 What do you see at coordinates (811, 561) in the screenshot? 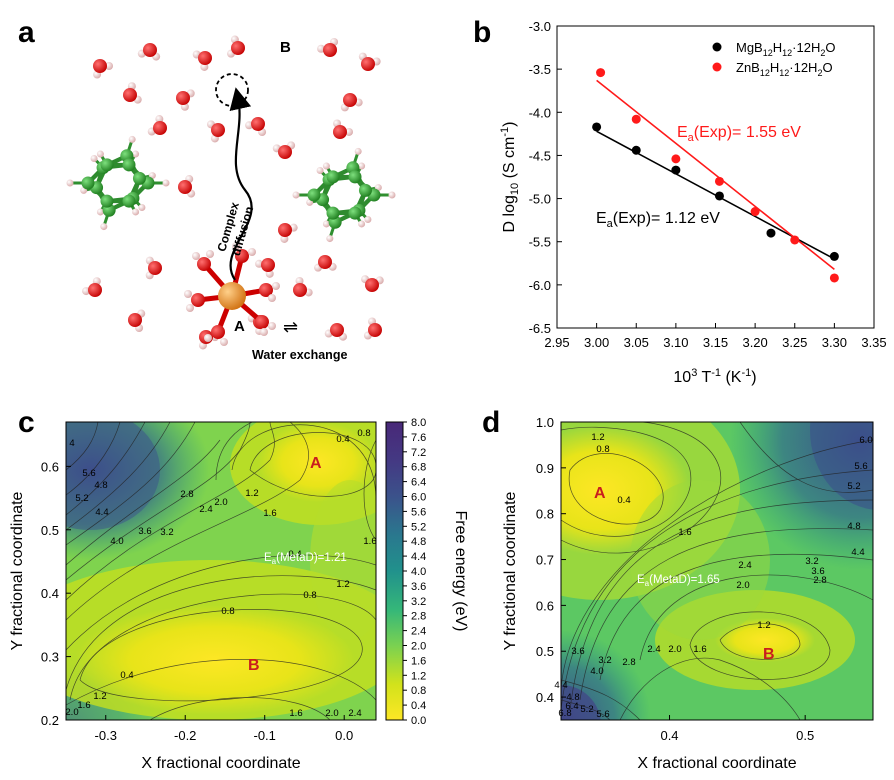
I see `contour-label: 3.2` at bounding box center [811, 561].